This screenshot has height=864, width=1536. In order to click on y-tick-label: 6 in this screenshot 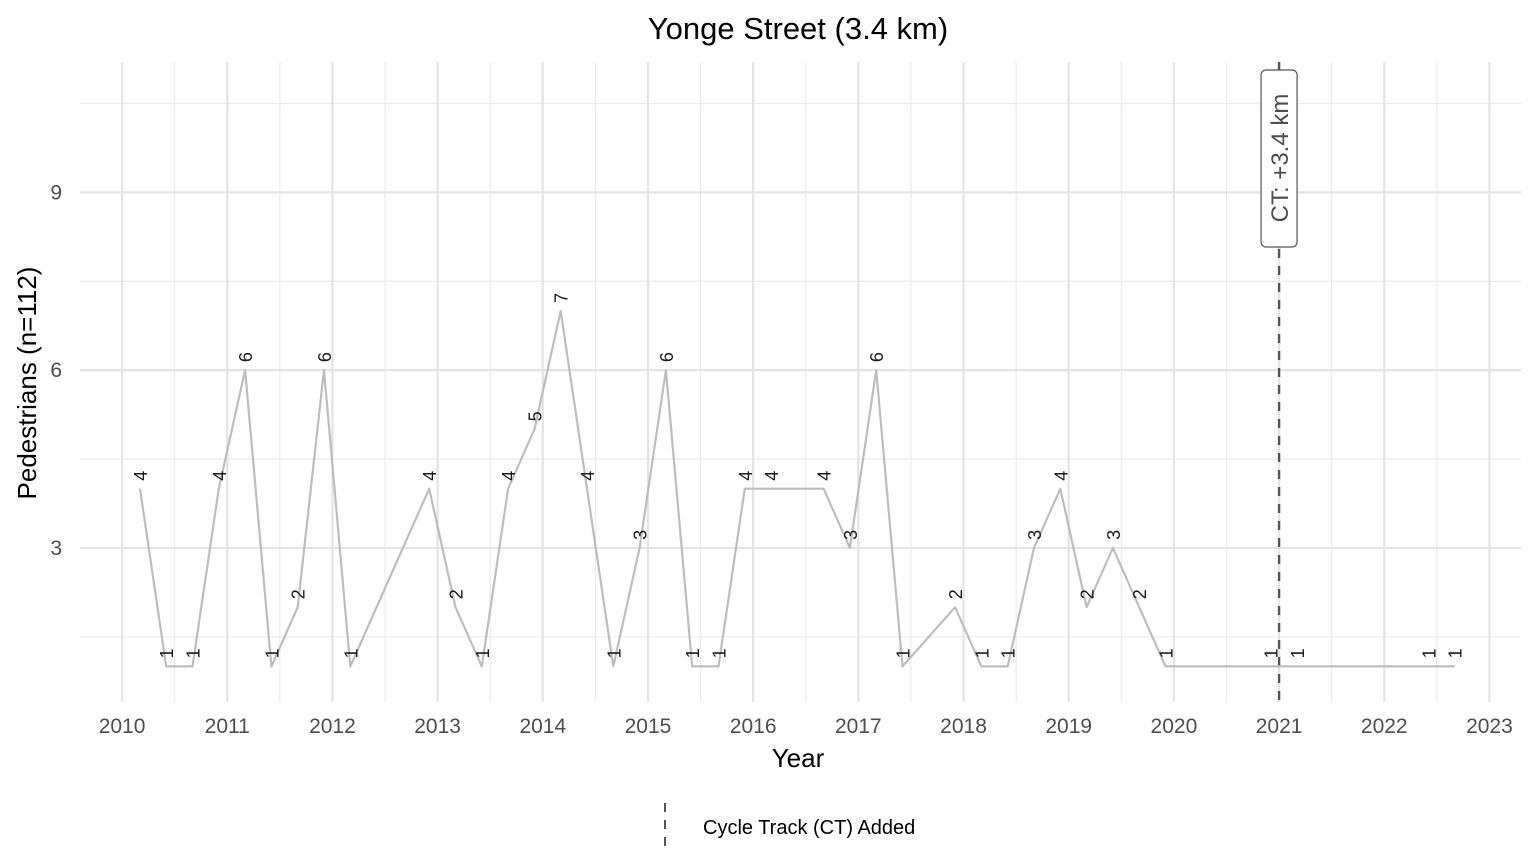, I will do `click(56, 370)`.